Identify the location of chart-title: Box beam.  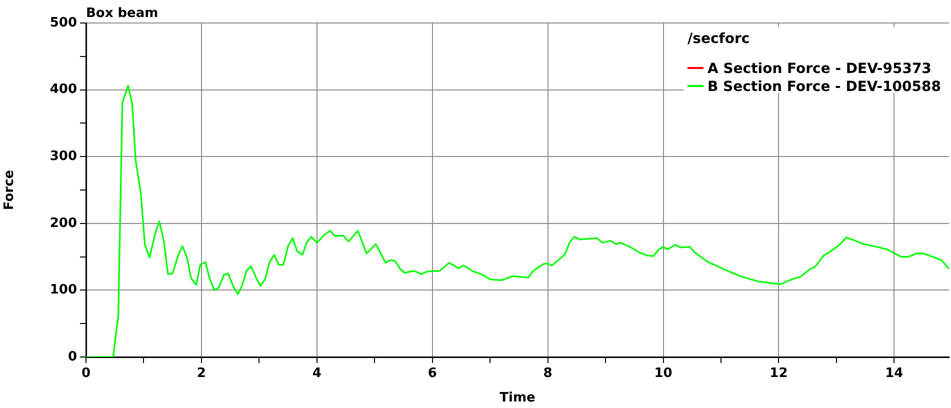
(122, 13).